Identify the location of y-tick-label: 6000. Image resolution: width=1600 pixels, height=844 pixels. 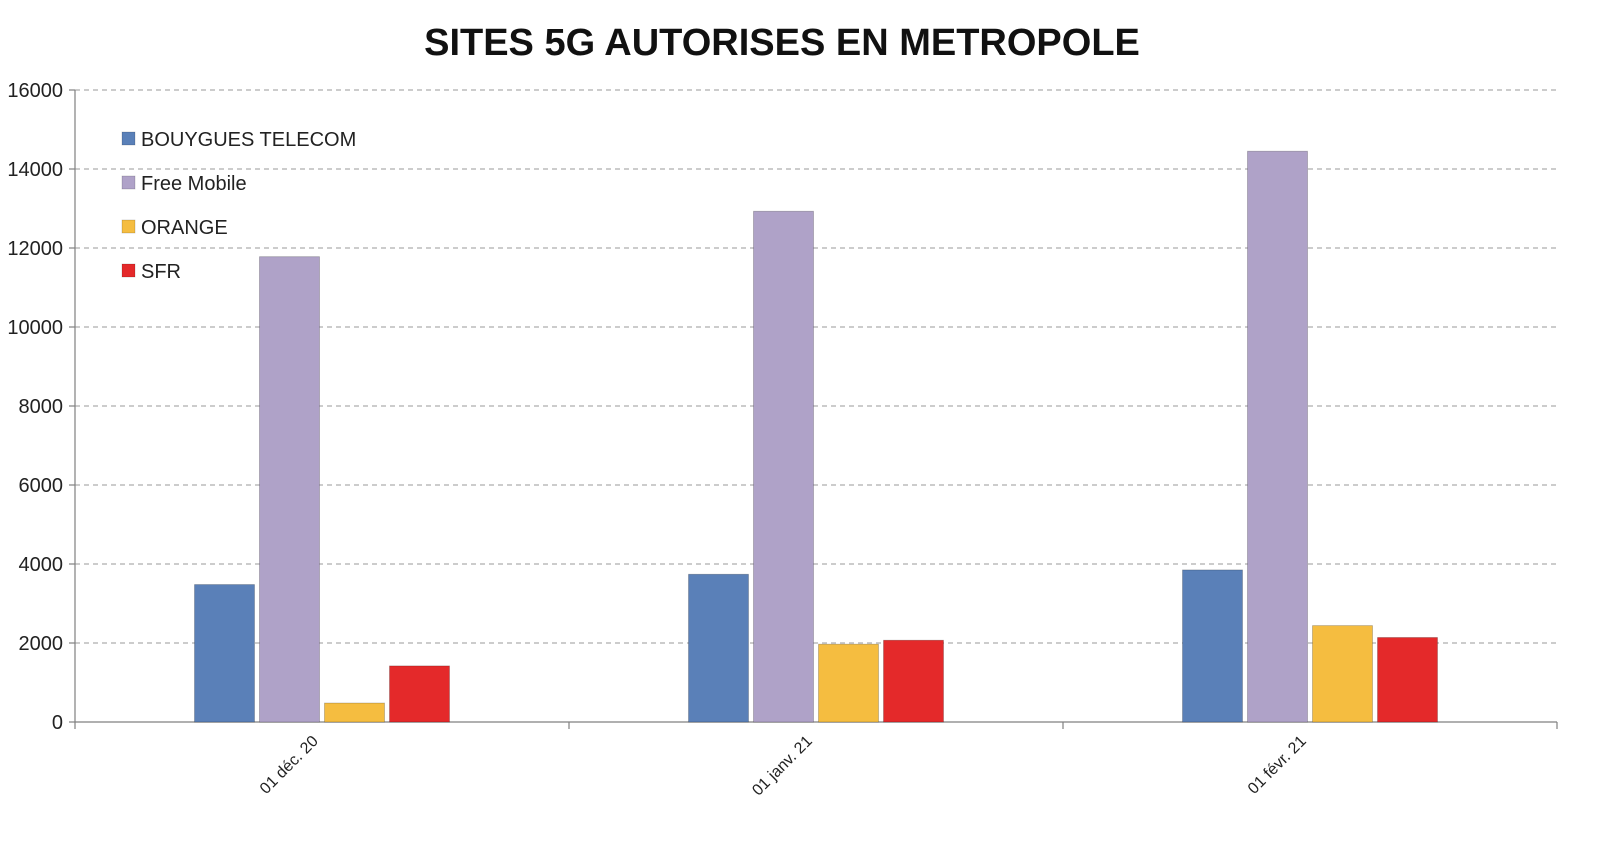
(41, 486).